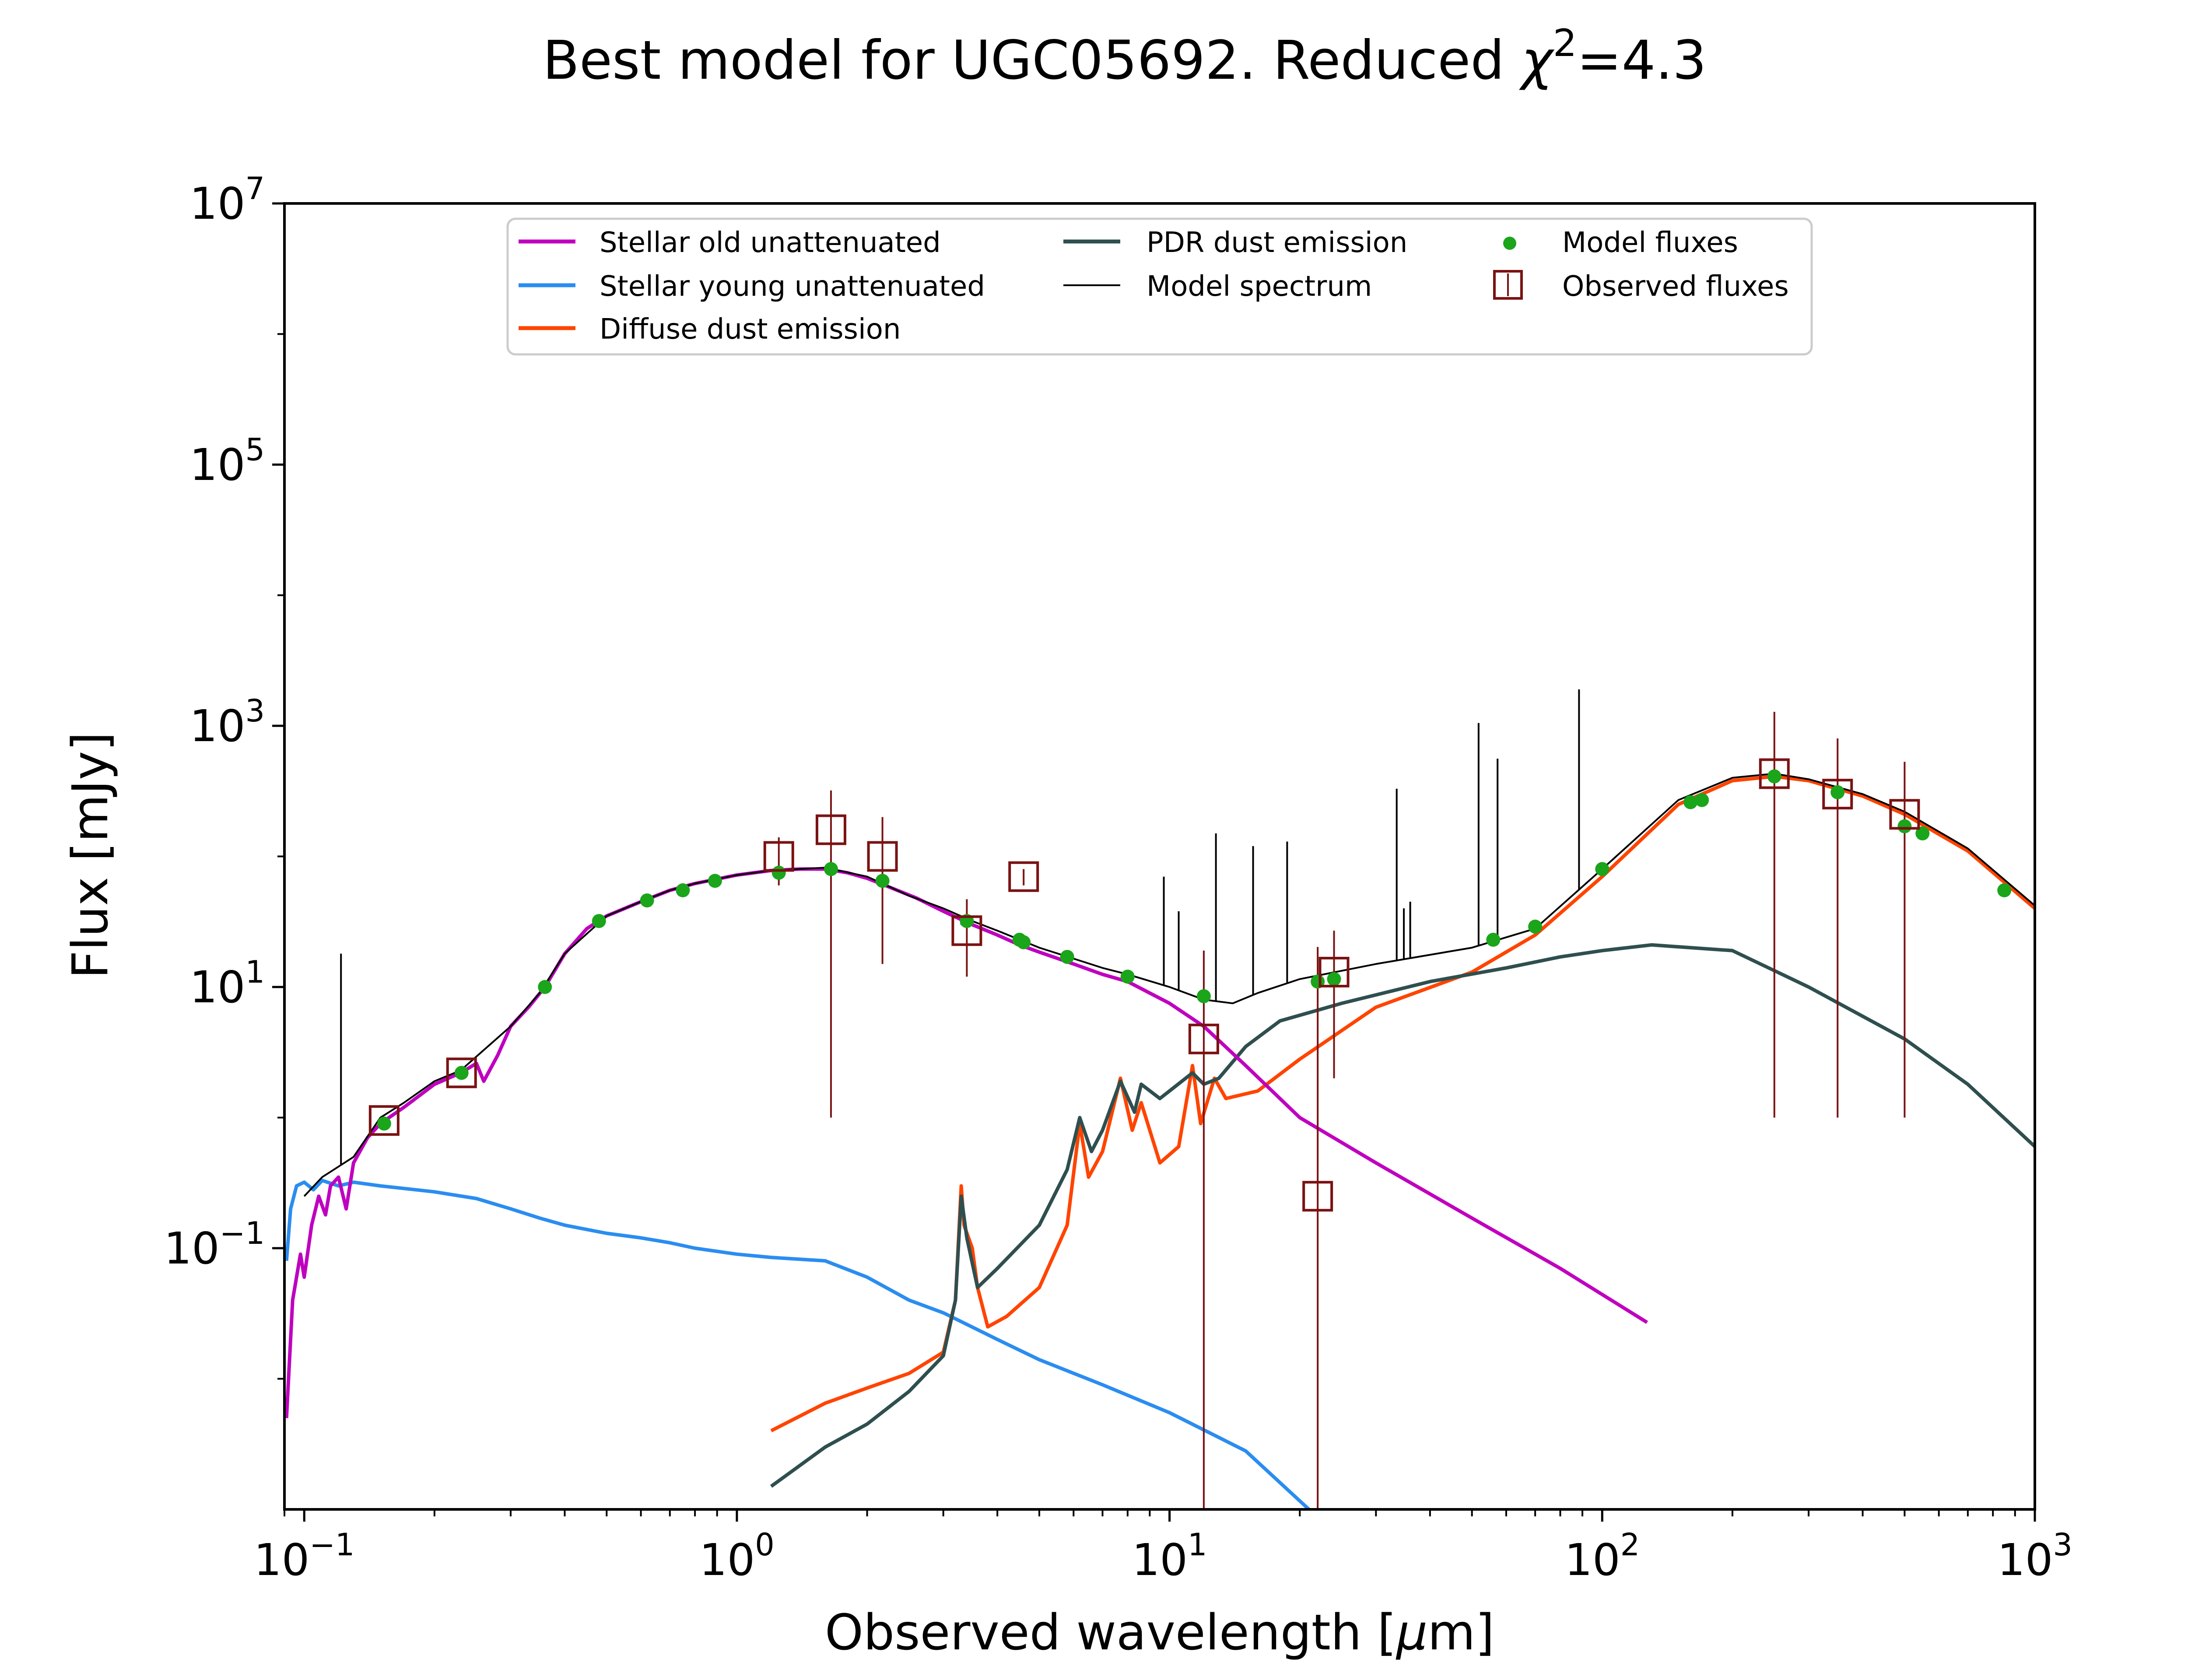 Image resolution: width=2188 pixels, height=1680 pixels. What do you see at coordinates (1169, 1556) in the screenshot?
I see `x-tick-label: 10¹` at bounding box center [1169, 1556].